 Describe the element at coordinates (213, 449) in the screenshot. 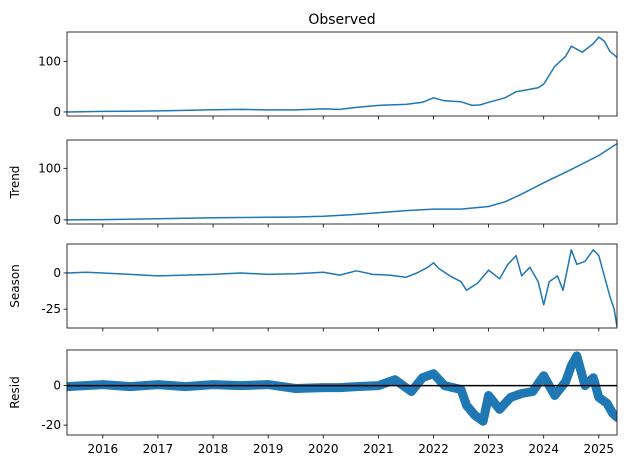

I see `xtick-label: 2018` at that location.